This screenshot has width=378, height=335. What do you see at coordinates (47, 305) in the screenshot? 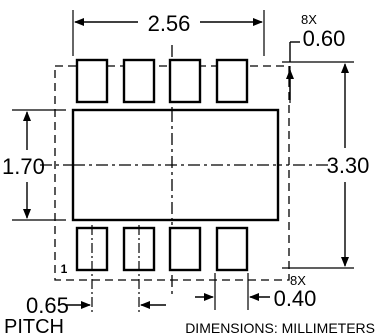
I see `pitch-label: 0.65` at bounding box center [47, 305].